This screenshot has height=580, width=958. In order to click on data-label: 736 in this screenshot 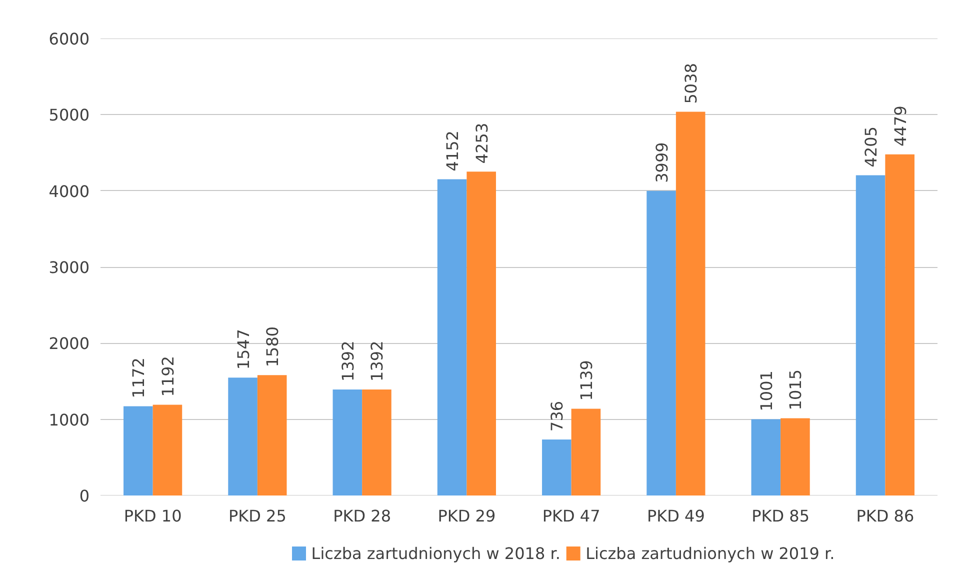, I will do `click(557, 416)`.